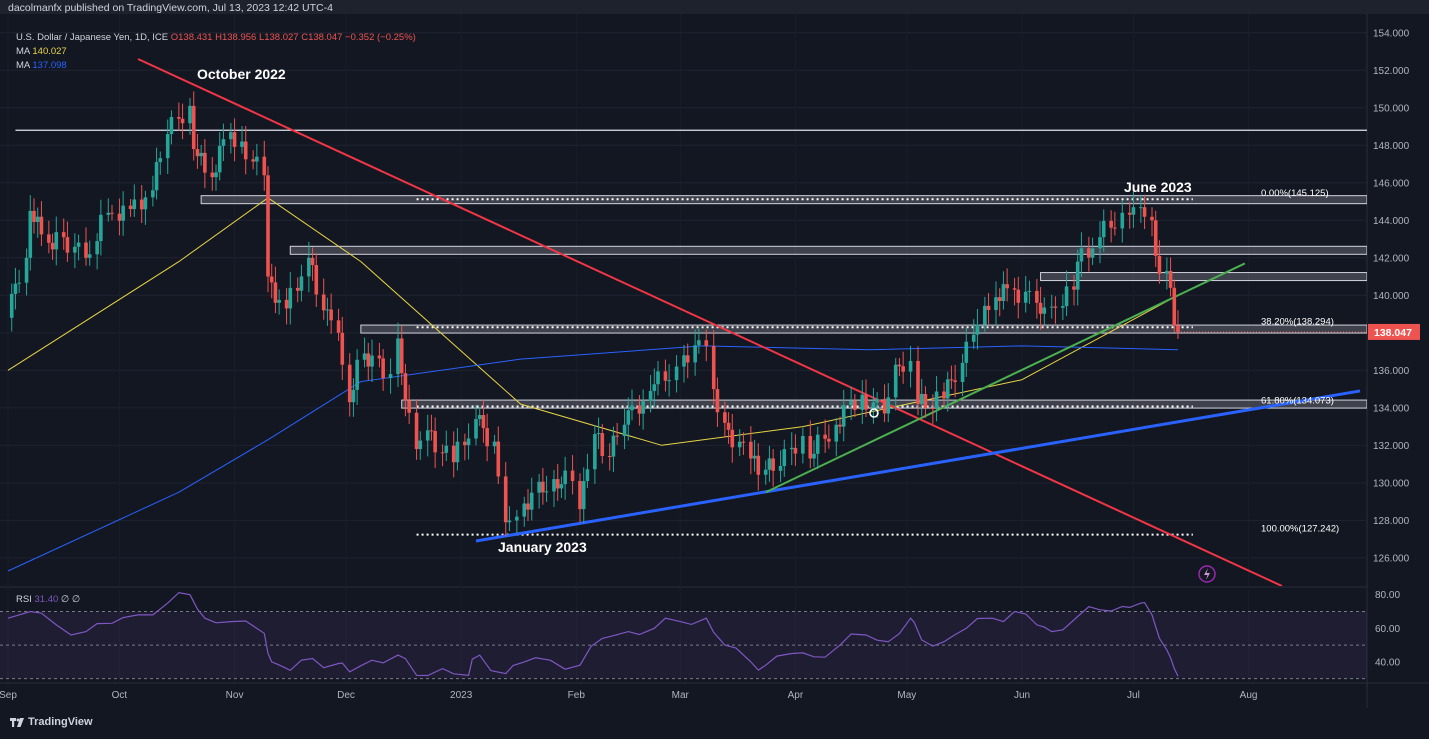 The width and height of the screenshot is (1429, 739). Describe the element at coordinates (796, 695) in the screenshot. I see `time-tick-label: Apr` at that location.